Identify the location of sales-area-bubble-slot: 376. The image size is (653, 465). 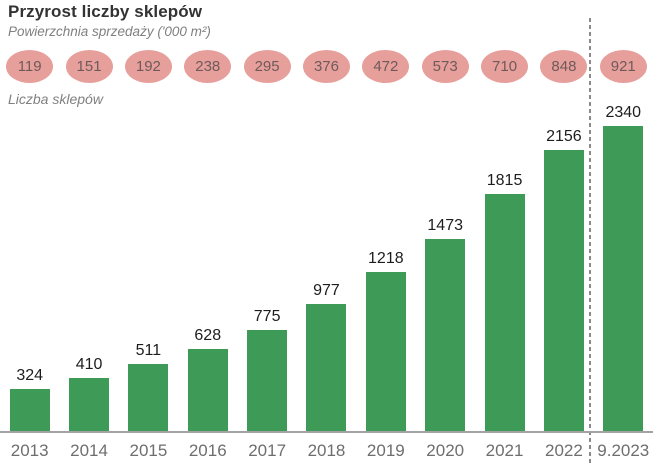
(326, 66).